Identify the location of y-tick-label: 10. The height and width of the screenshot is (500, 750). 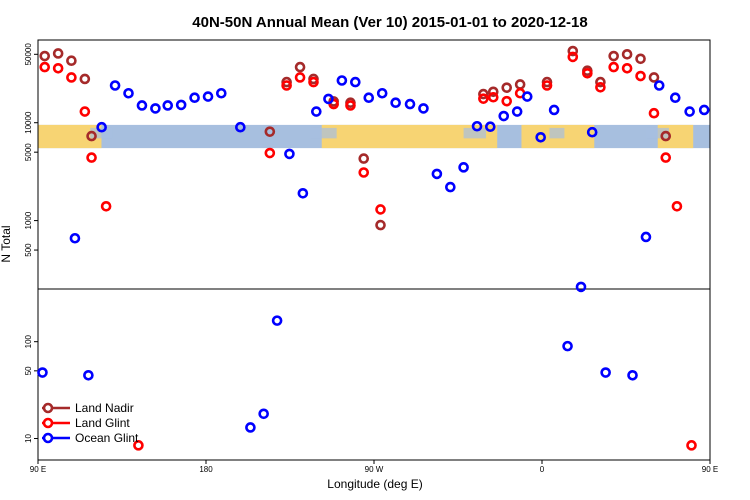
(28, 438).